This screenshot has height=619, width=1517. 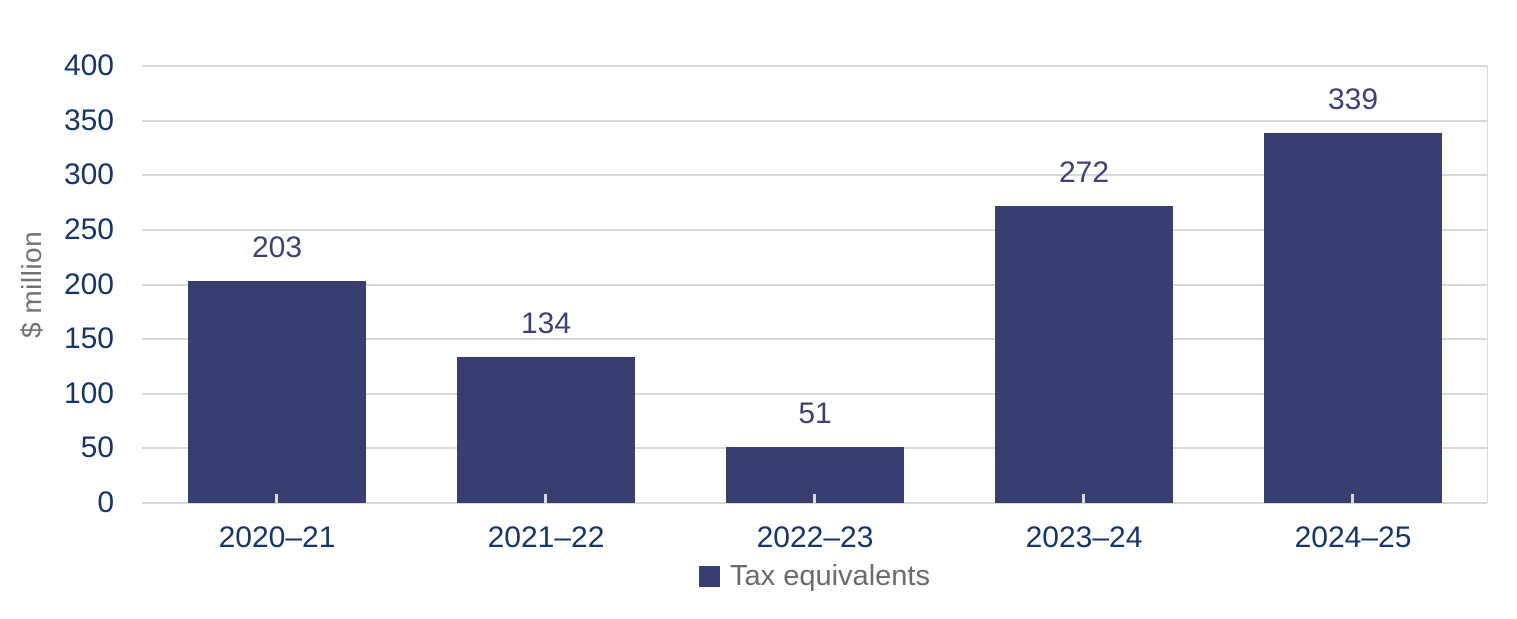 What do you see at coordinates (815, 475) in the screenshot?
I see `bar-2022–23` at bounding box center [815, 475].